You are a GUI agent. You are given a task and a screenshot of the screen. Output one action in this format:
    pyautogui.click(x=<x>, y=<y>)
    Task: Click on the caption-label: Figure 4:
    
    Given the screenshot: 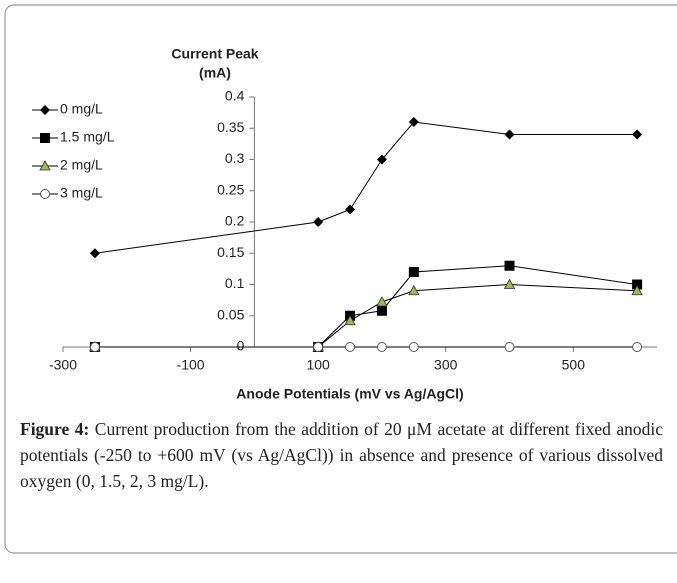 What is the action you would take?
    pyautogui.click(x=55, y=429)
    